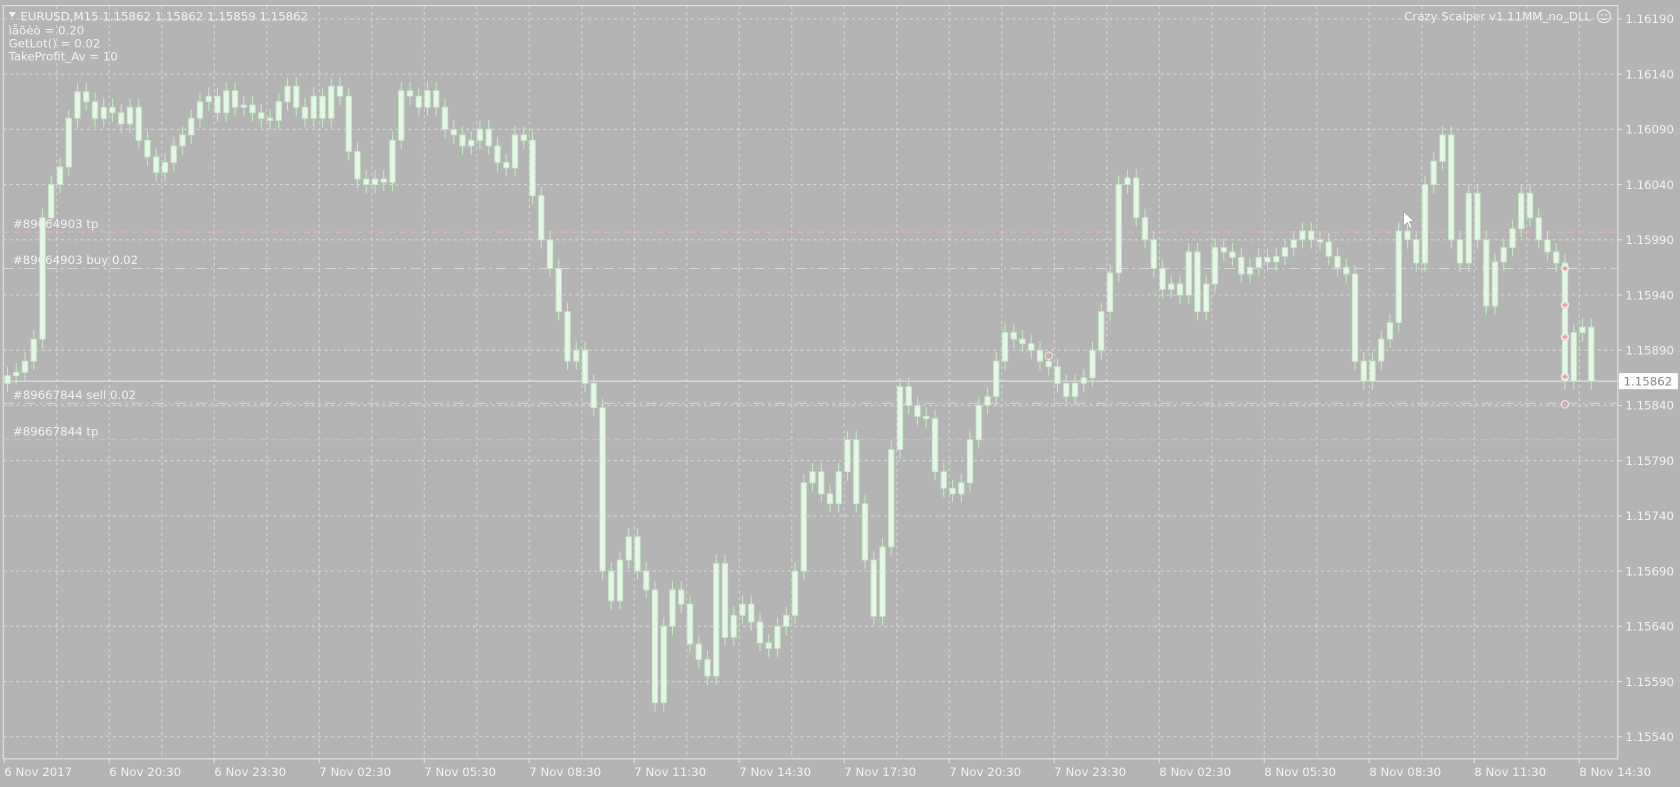 Image resolution: width=1680 pixels, height=787 pixels. I want to click on current-price-value: 1.15862, so click(1648, 381).